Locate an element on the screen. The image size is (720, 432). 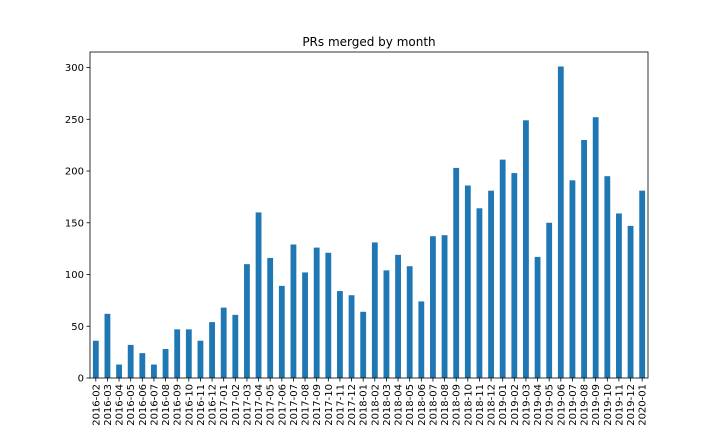
x-tick-label: 2017-05 is located at coordinates (271, 405).